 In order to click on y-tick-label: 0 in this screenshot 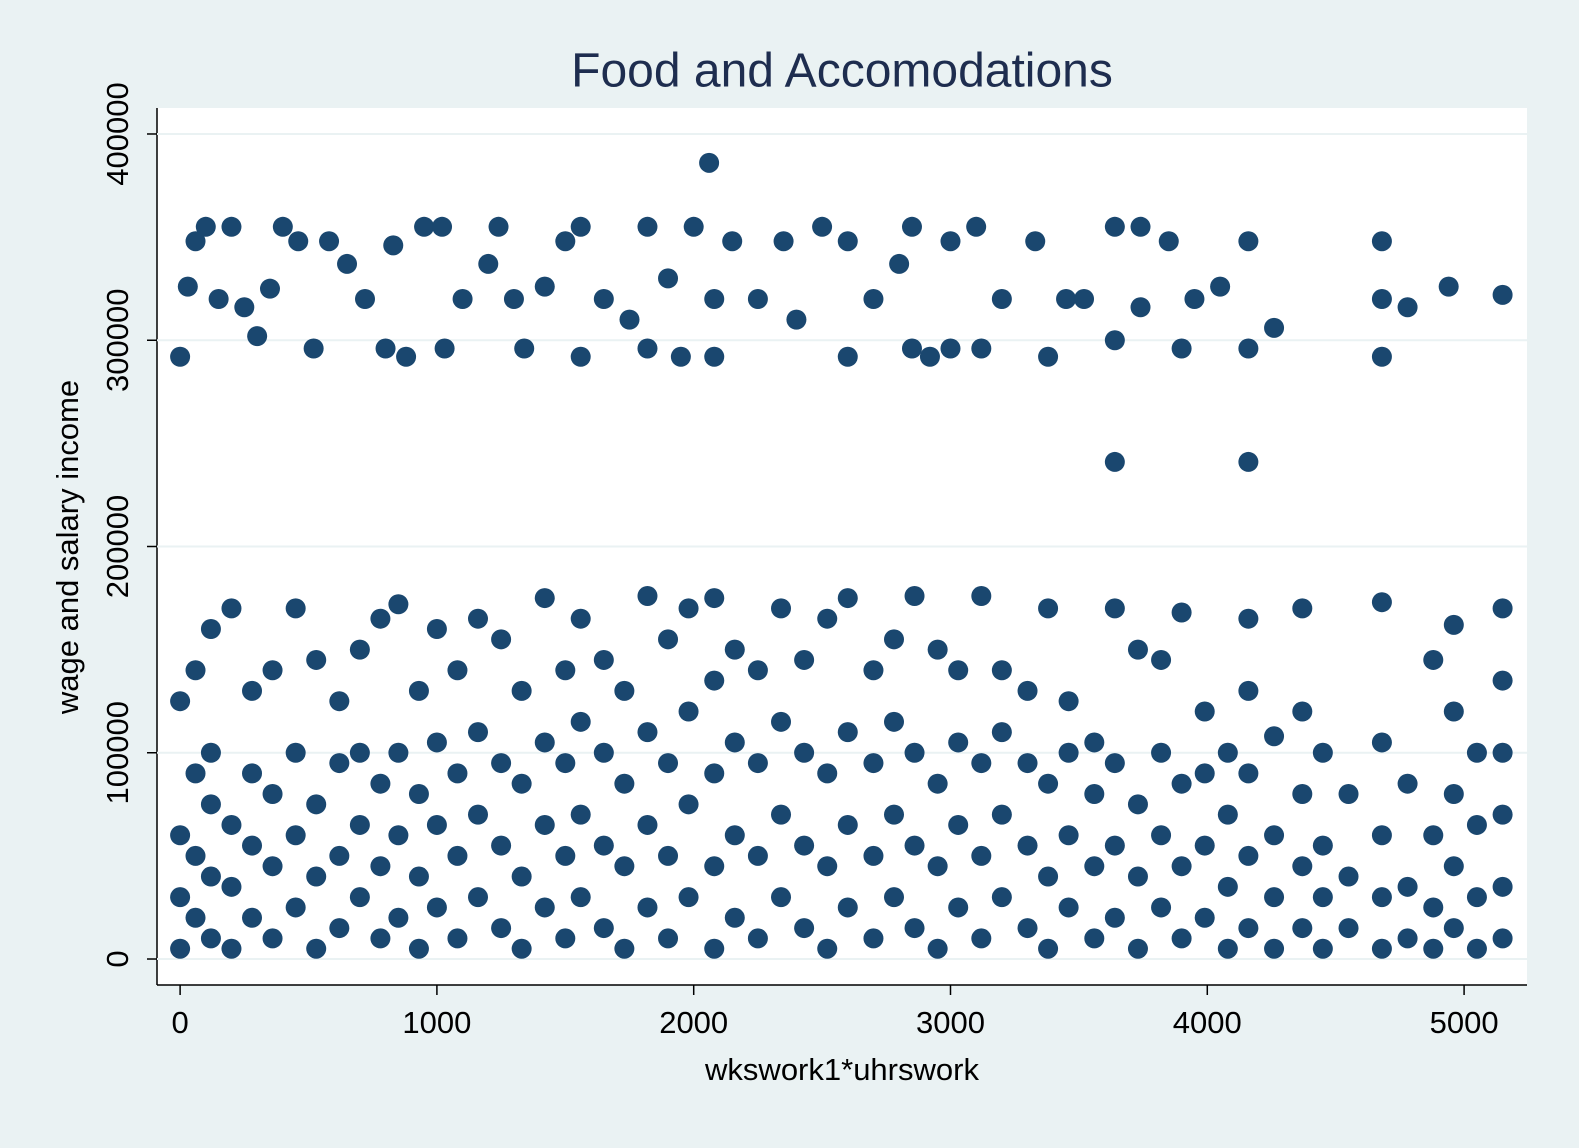, I will do `click(117, 958)`.